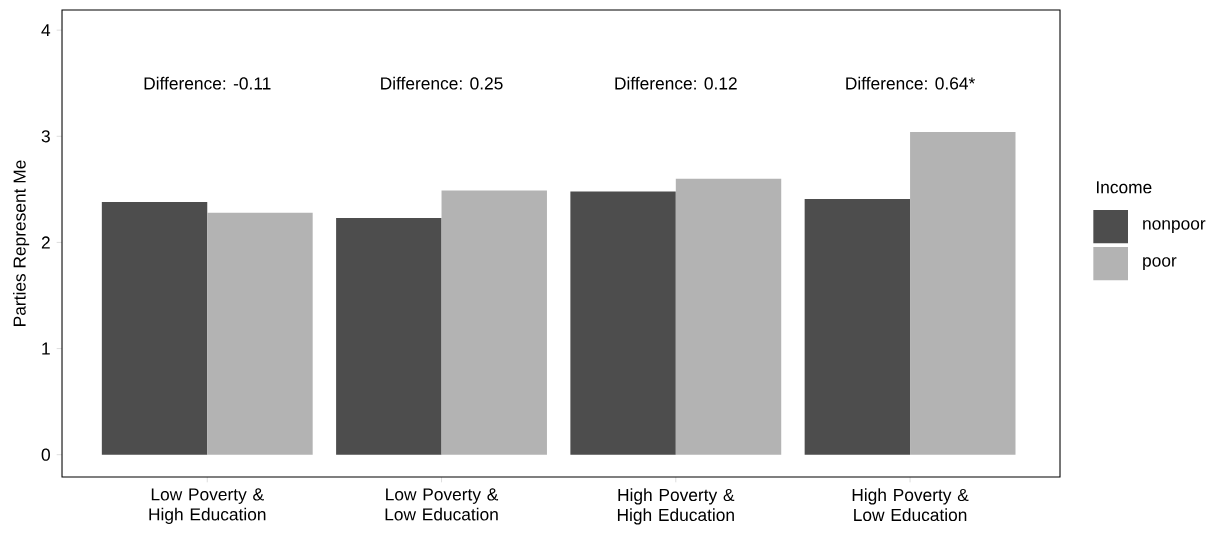 The width and height of the screenshot is (1229, 534). I want to click on legend-label: nonpoor, so click(1174, 227).